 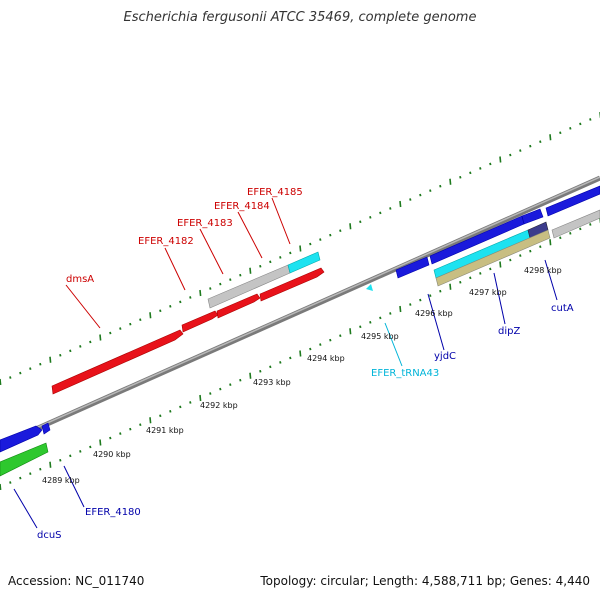 I want to click on label-dmsA: dmsA, so click(x=80, y=279).